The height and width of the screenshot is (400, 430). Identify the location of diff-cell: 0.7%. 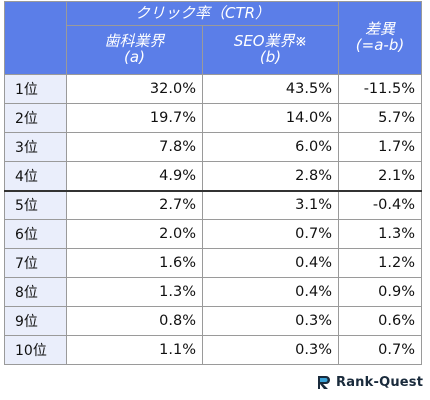
(380, 350).